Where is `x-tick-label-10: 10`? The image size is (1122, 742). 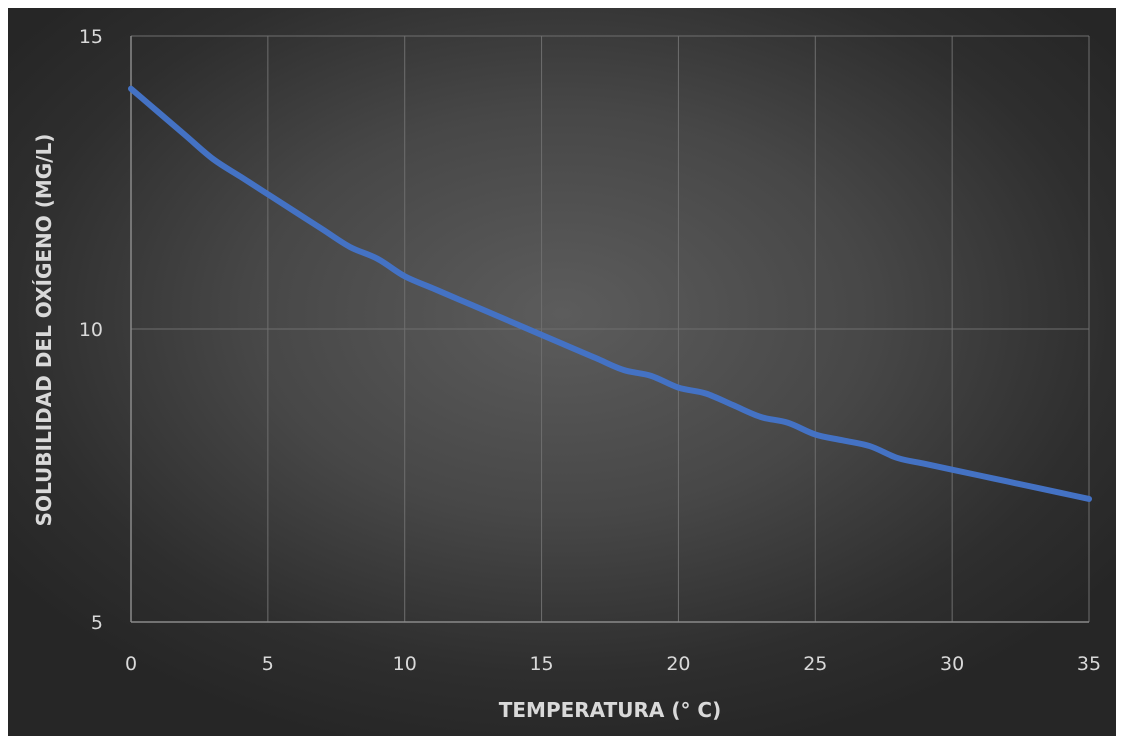 x-tick-label-10: 10 is located at coordinates (405, 664).